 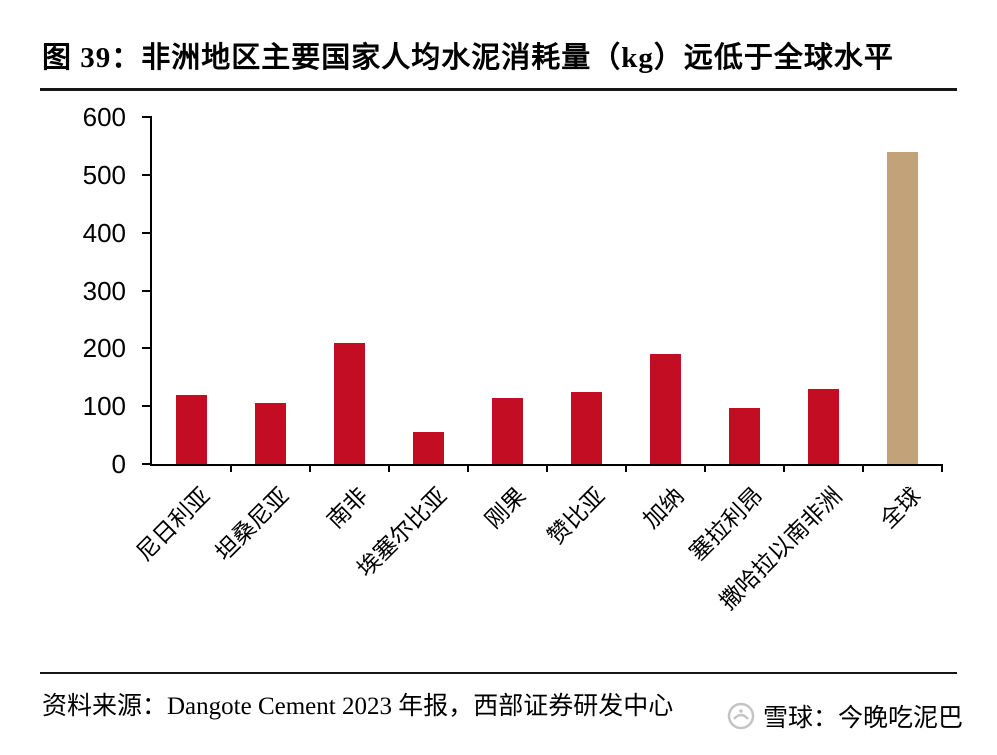 I want to click on x-axis-label: 尼日利亚, so click(x=173, y=524).